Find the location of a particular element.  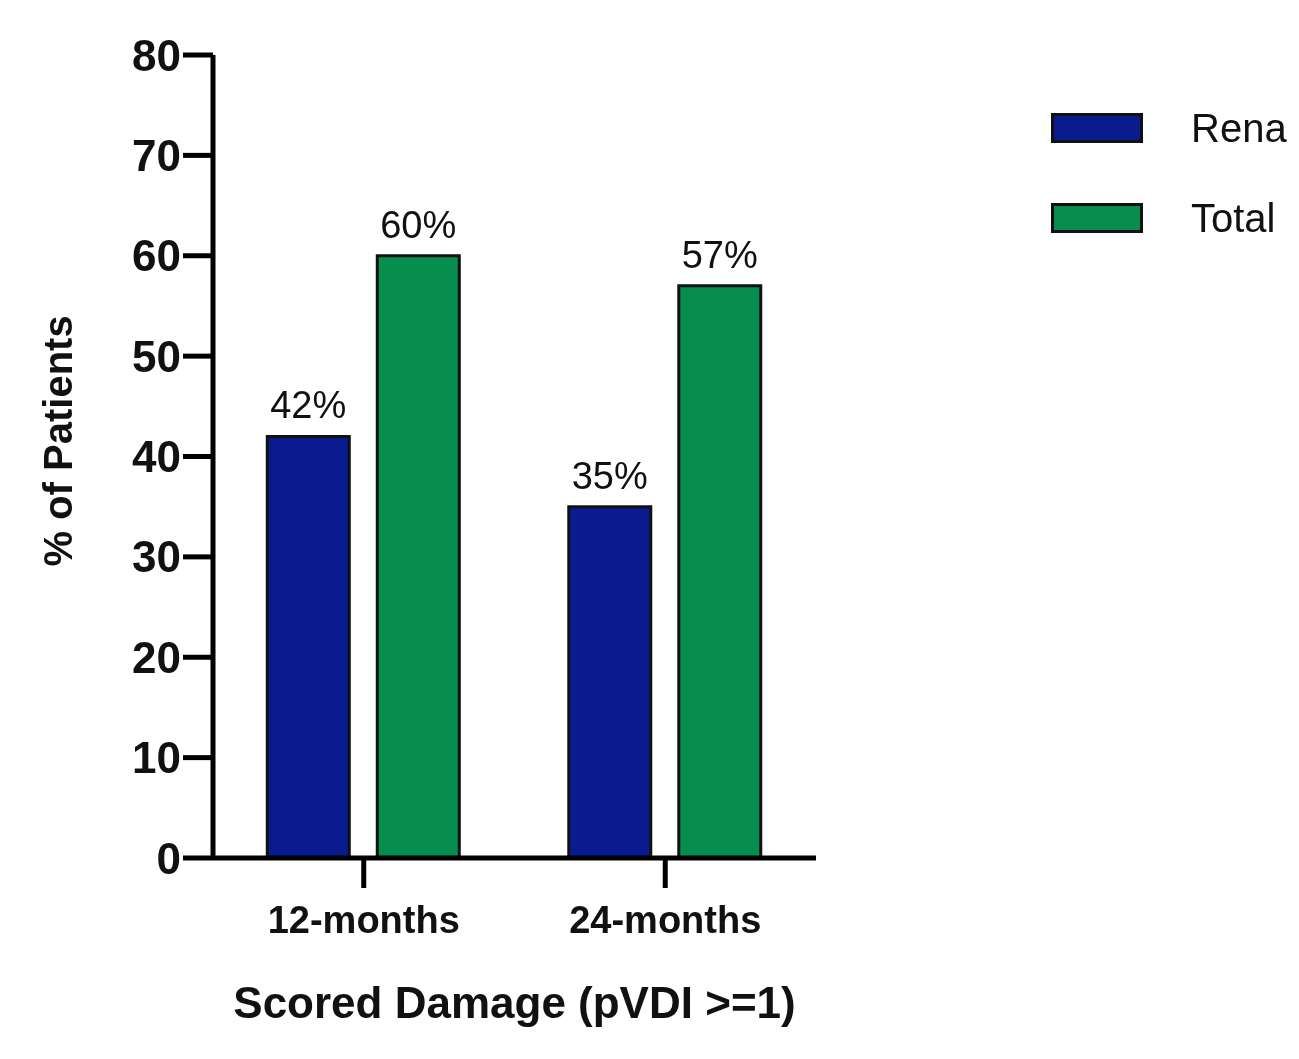

y-tick-label: 0 is located at coordinates (168, 858).